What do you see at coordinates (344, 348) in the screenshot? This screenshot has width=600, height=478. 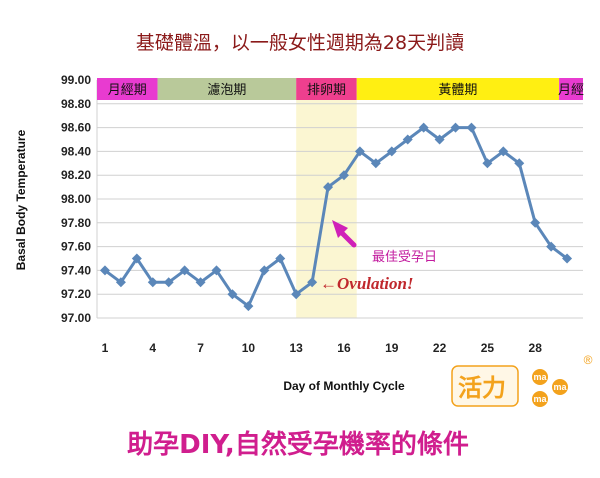 I see `x-tick-label: 16` at bounding box center [344, 348].